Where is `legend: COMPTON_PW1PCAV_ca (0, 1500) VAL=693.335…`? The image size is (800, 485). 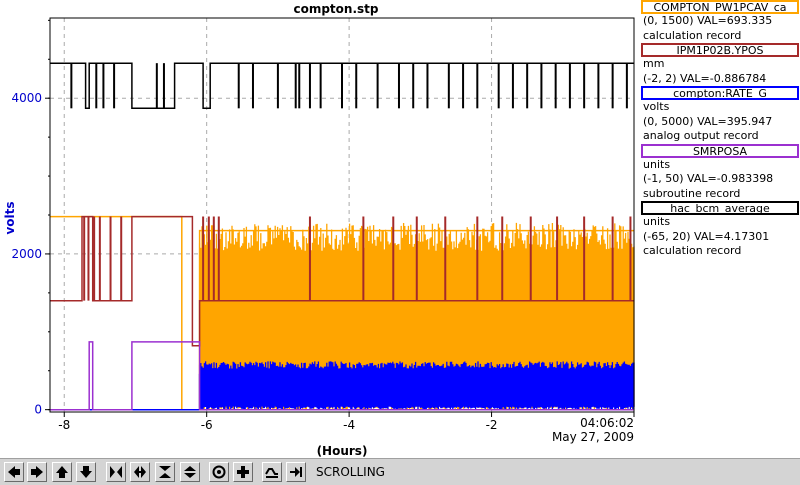
legend: COMPTON_PW1PCAV_ca (0, 1500) VAL=693.335… is located at coordinates (720, 129).